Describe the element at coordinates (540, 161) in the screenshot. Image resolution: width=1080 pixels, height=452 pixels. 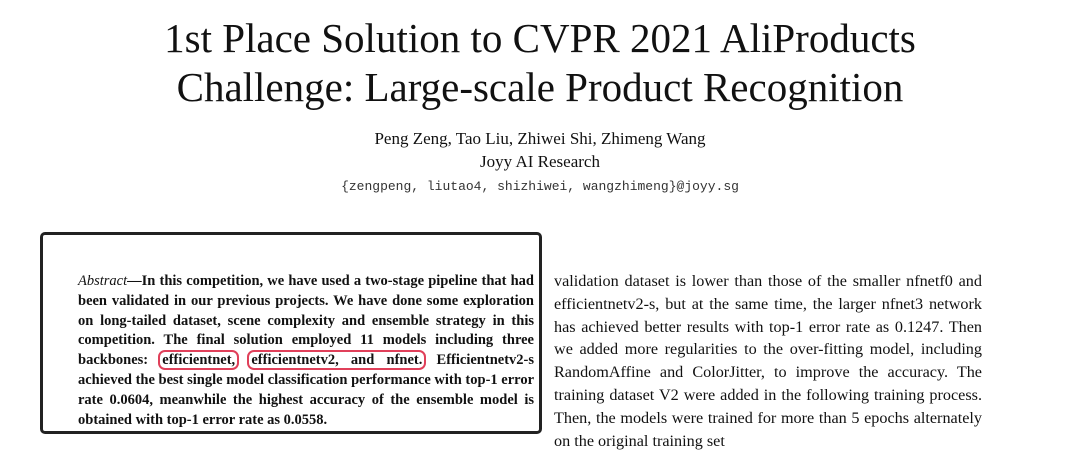
I see `affiliation: Joyy AI Research` at that location.